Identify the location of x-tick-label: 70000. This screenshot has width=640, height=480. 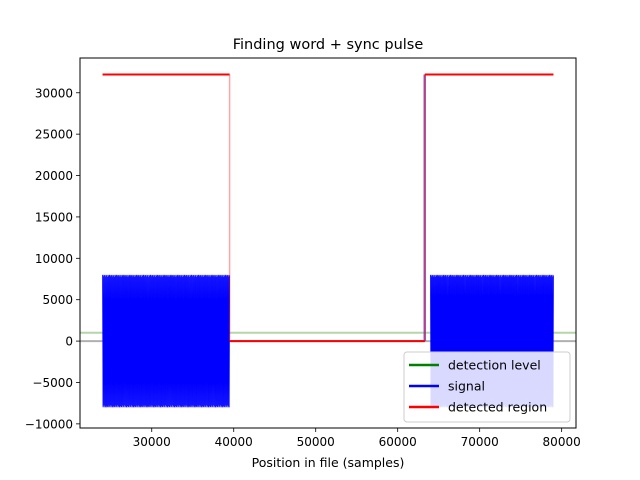
(480, 442).